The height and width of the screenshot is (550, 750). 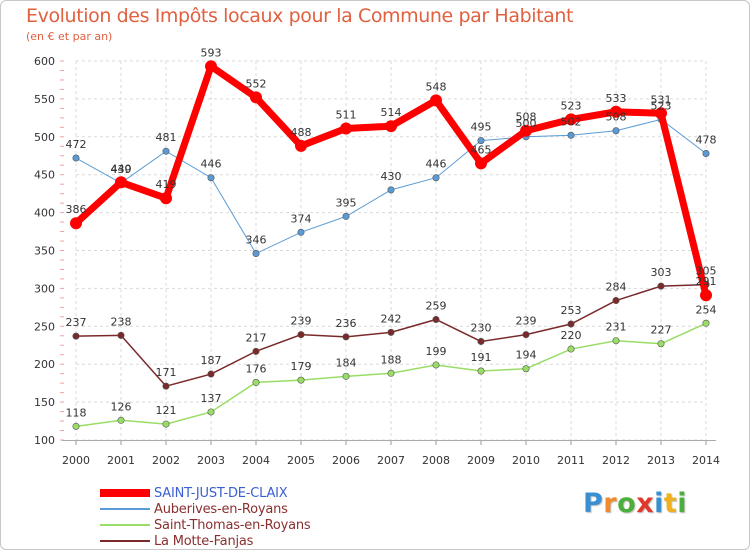 I want to click on data-label: 220, so click(x=571, y=335).